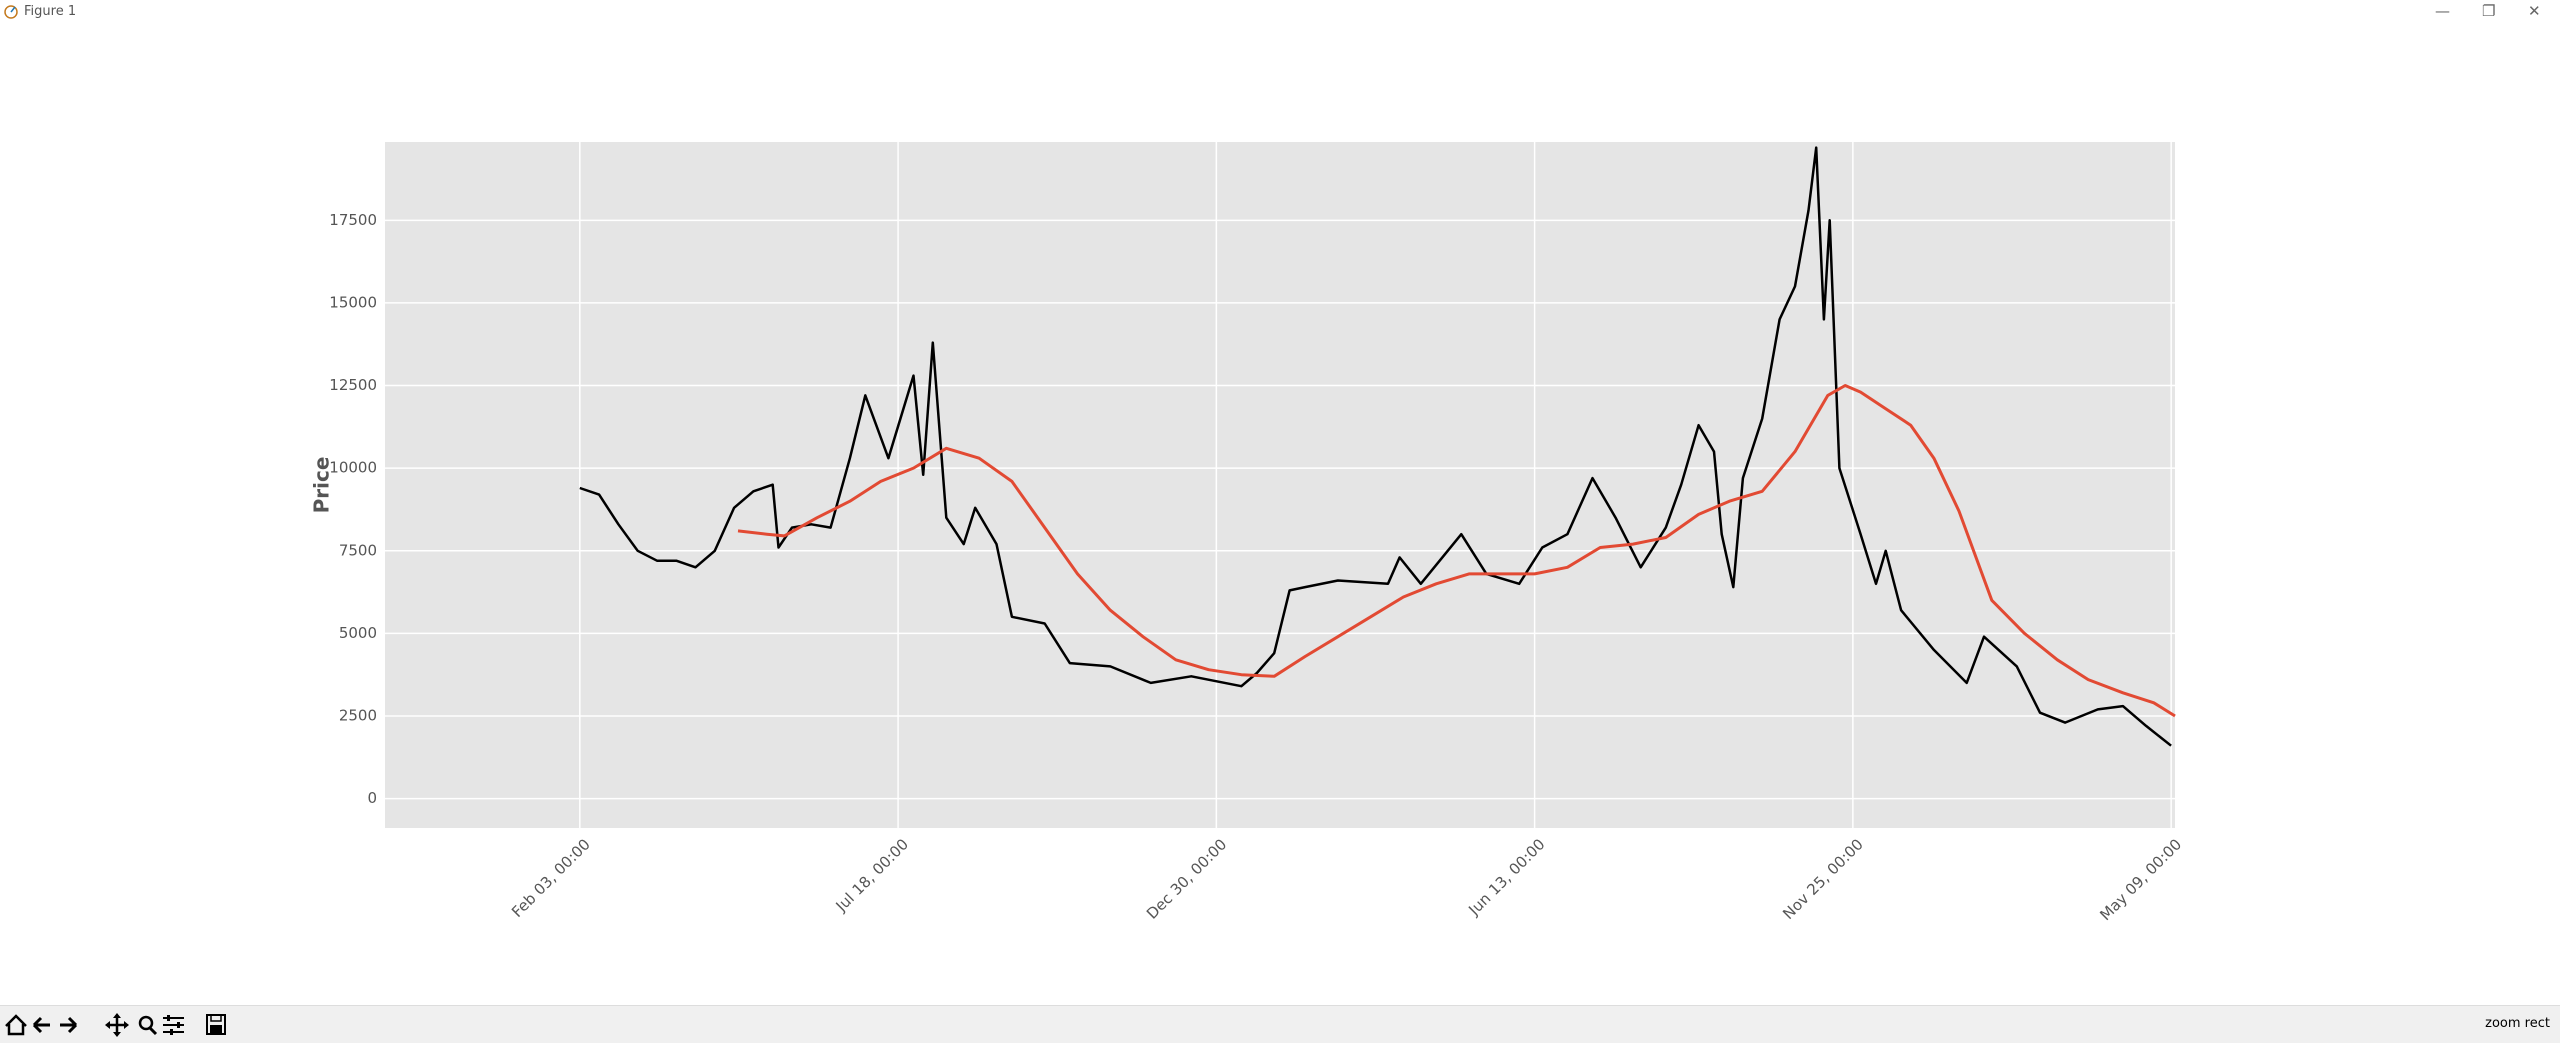  I want to click on x-tick-label: Jun 13, 00:00, so click(1506, 877).